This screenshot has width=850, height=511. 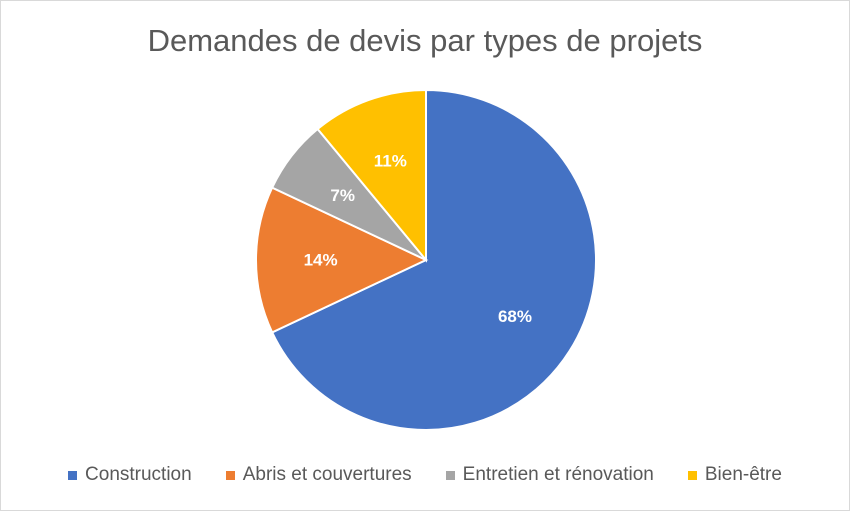 What do you see at coordinates (321, 260) in the screenshot?
I see `pie-data-label-1: 14%` at bounding box center [321, 260].